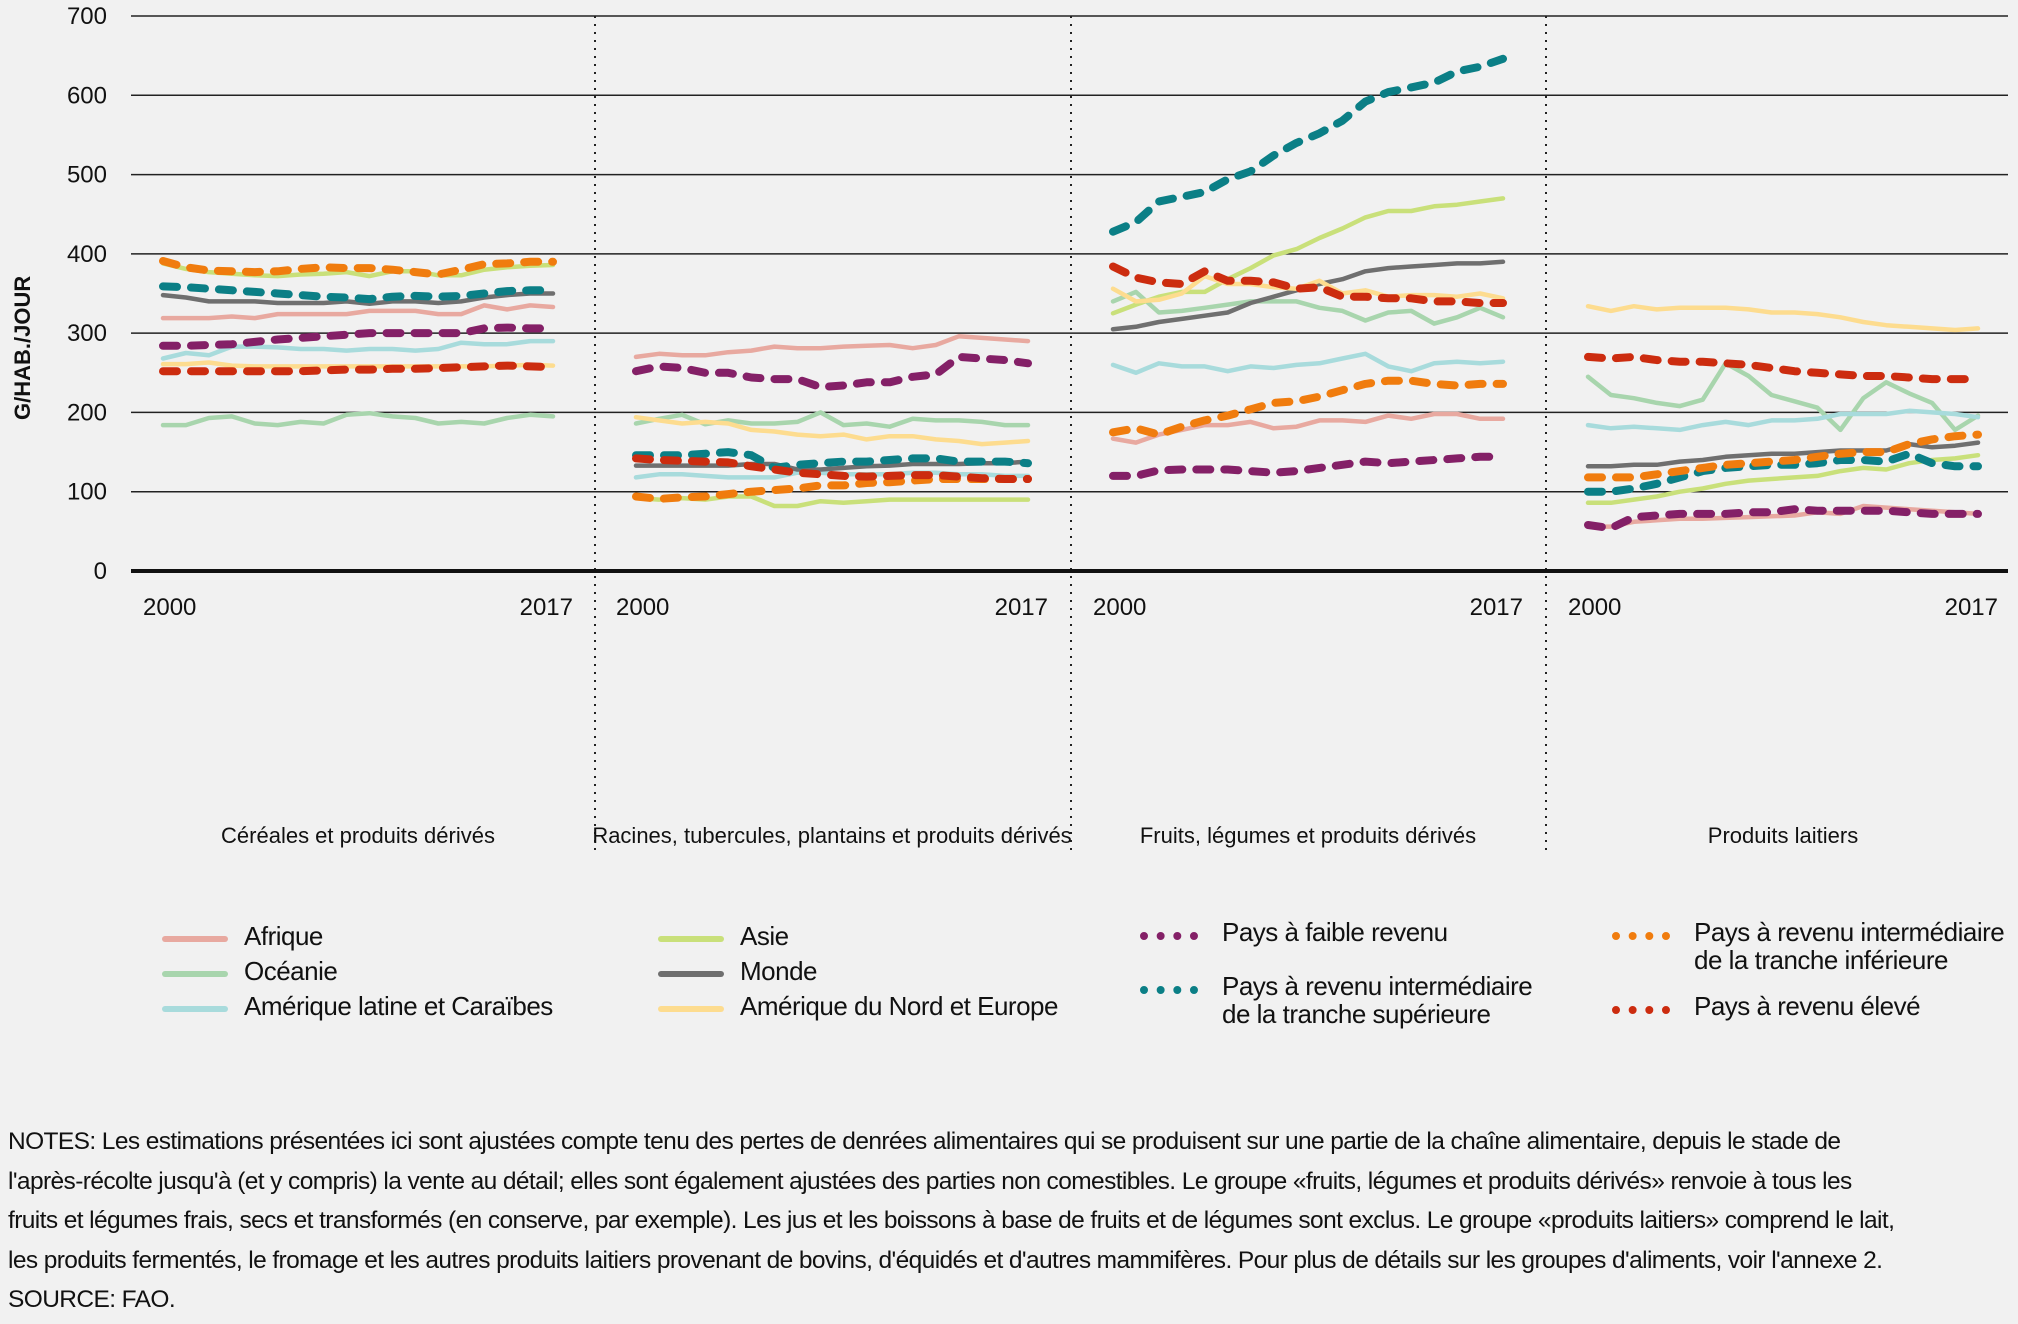  What do you see at coordinates (100, 571) in the screenshot?
I see `y-tick-label: 0` at bounding box center [100, 571].